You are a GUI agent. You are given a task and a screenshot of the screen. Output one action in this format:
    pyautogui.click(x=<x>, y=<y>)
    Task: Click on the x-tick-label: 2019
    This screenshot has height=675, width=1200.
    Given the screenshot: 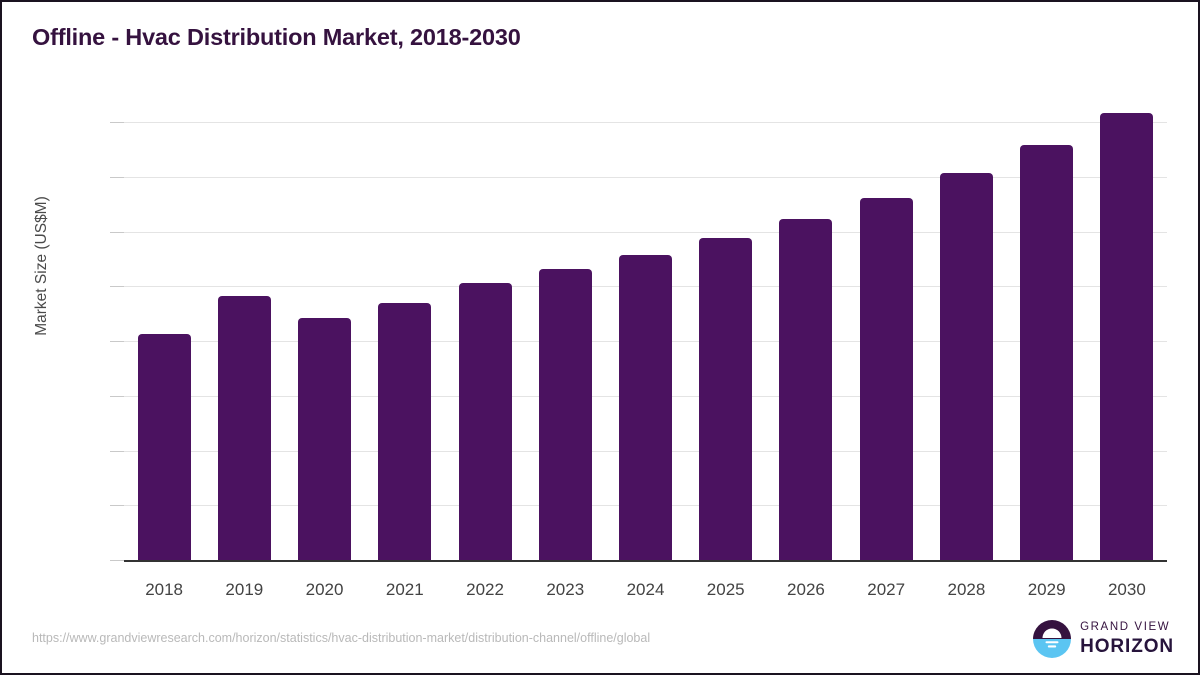 What is the action you would take?
    pyautogui.click(x=244, y=589)
    